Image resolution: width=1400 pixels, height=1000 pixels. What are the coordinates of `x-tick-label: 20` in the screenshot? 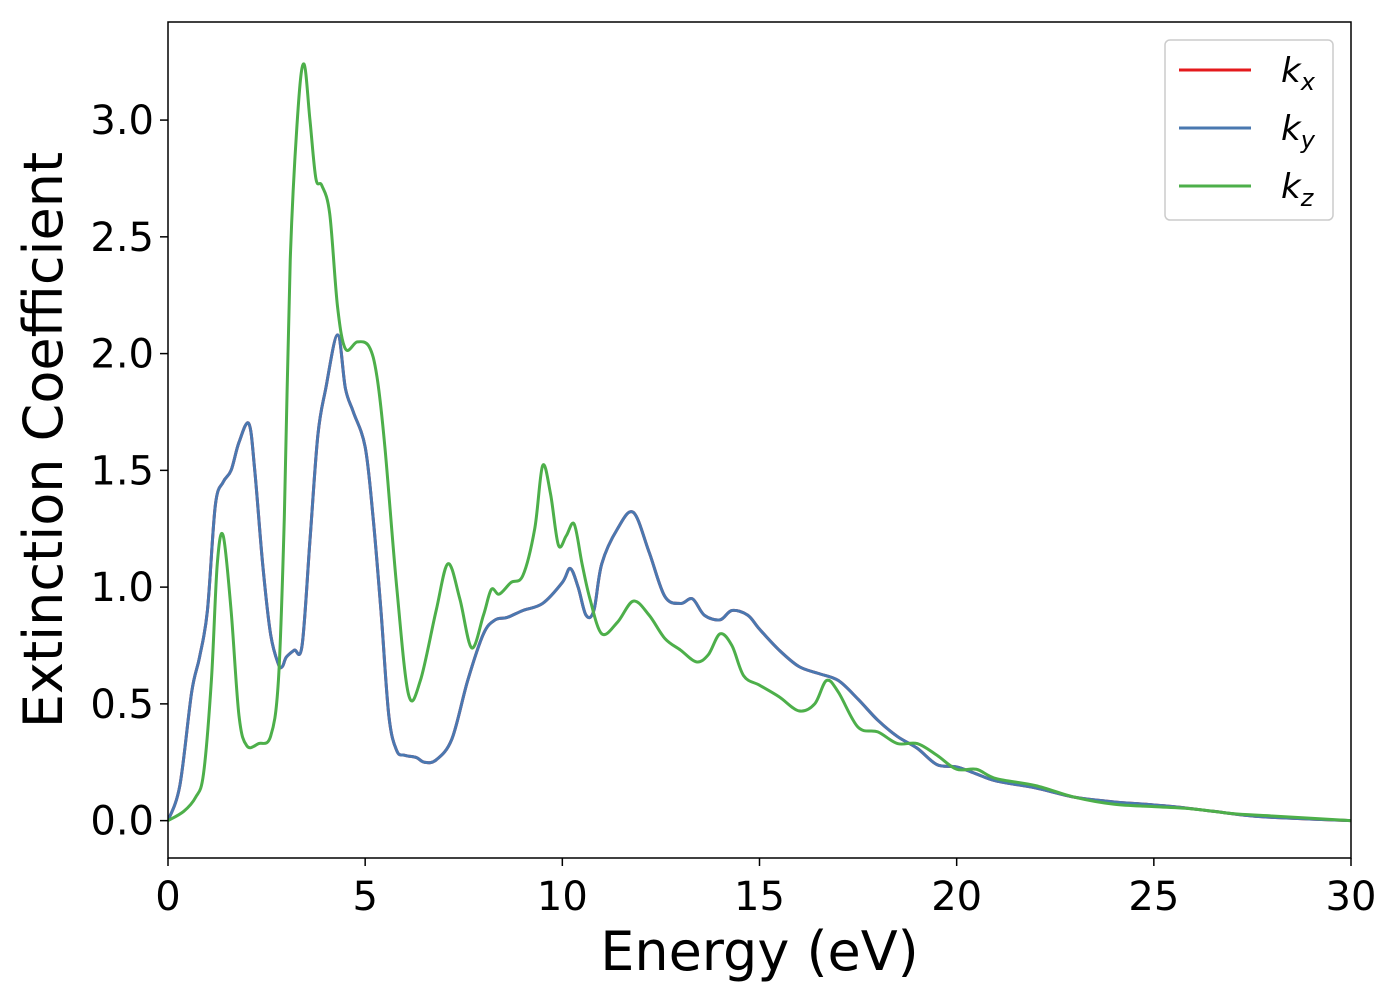 It's located at (956, 897).